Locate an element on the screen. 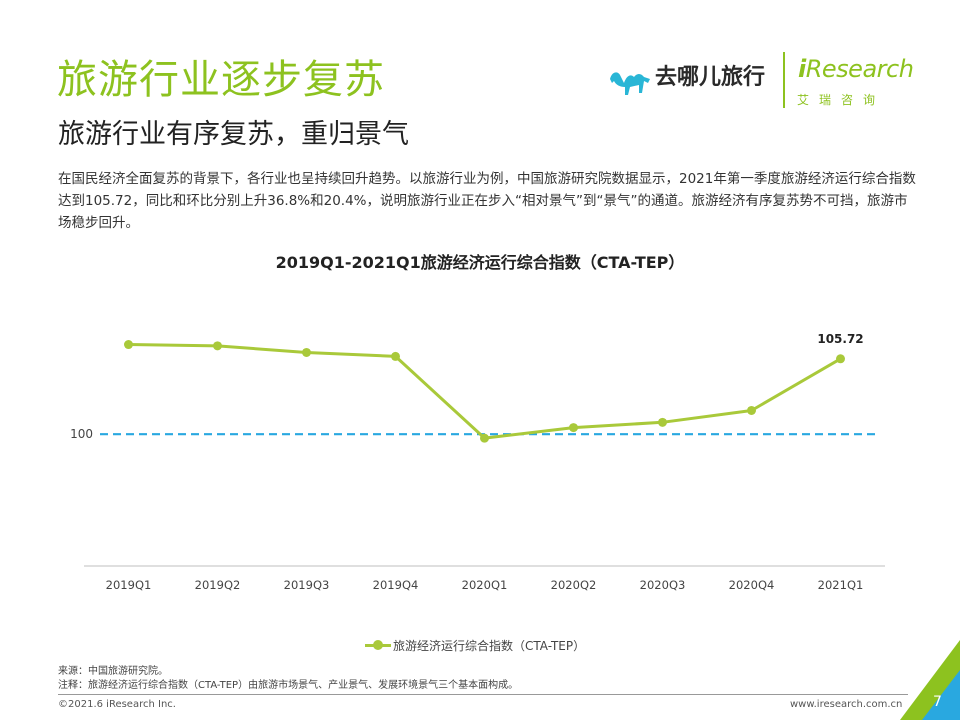 This screenshot has width=960, height=720. x-tick-label: 2019Q3 is located at coordinates (307, 585).